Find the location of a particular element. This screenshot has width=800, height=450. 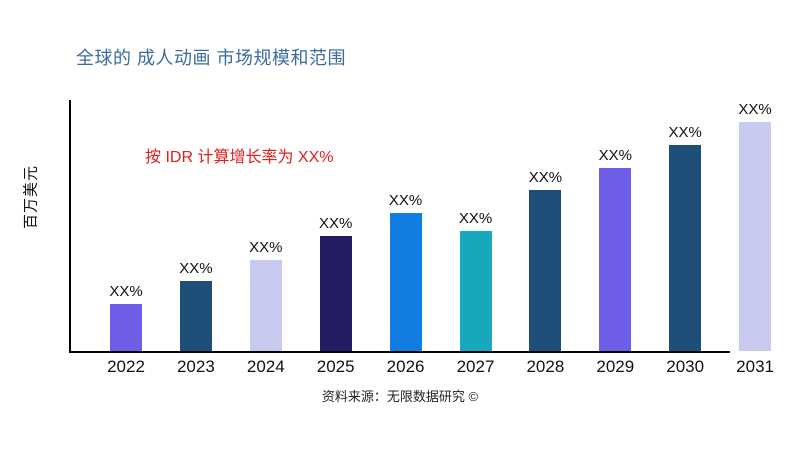

bar-2025 is located at coordinates (335, 293).